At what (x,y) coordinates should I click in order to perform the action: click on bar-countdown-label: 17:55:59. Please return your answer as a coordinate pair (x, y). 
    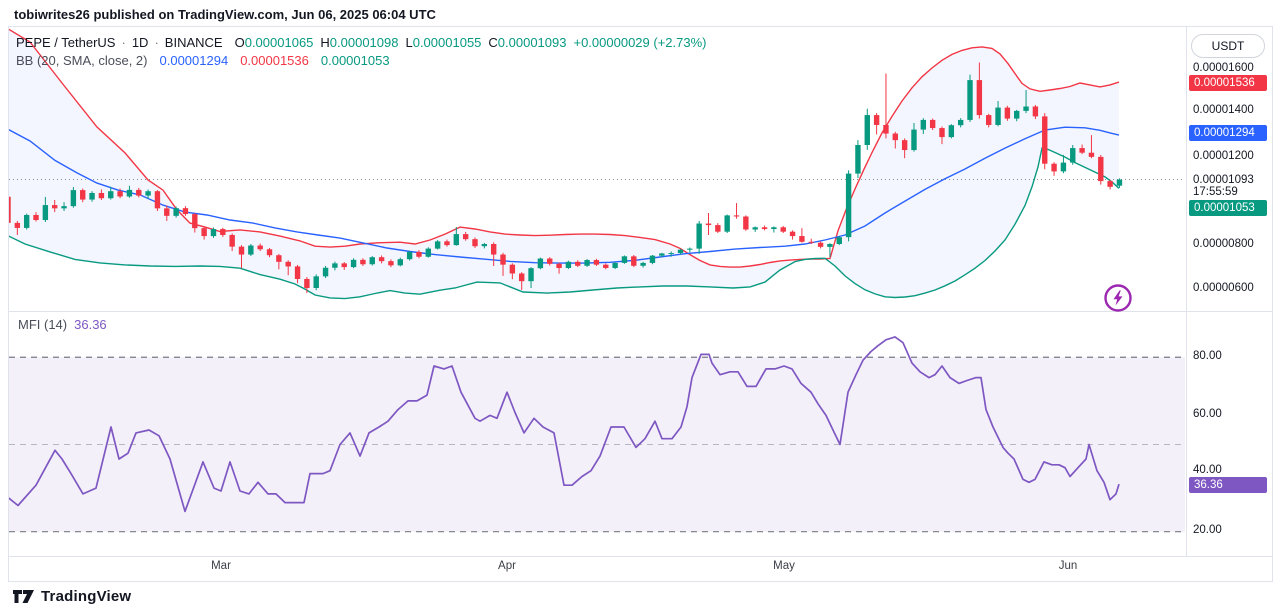
    Looking at the image, I should click on (1215, 192).